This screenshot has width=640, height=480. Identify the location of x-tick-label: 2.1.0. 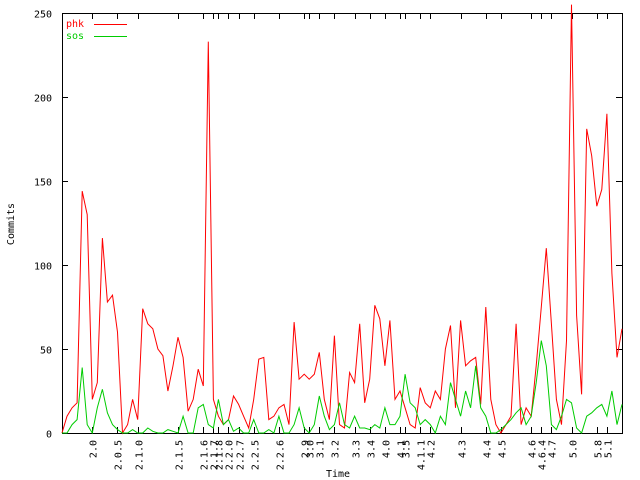
(140, 455).